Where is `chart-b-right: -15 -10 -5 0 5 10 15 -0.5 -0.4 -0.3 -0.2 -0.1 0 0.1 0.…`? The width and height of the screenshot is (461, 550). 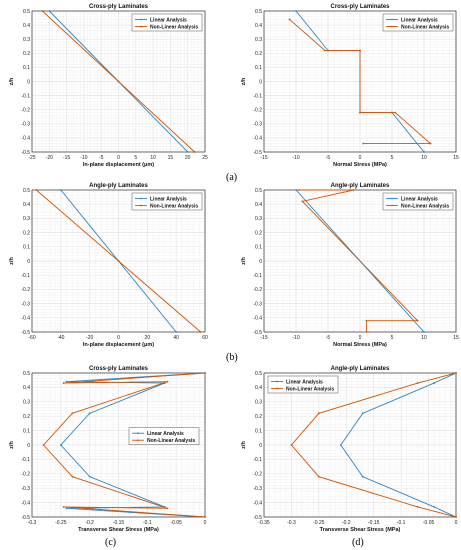
chart-b-right: -15 -10 -5 0 5 10 15 -0.5 -0.4 -0.3 -0.2 -0.1 0 0.1 0.… is located at coordinates (350, 265).